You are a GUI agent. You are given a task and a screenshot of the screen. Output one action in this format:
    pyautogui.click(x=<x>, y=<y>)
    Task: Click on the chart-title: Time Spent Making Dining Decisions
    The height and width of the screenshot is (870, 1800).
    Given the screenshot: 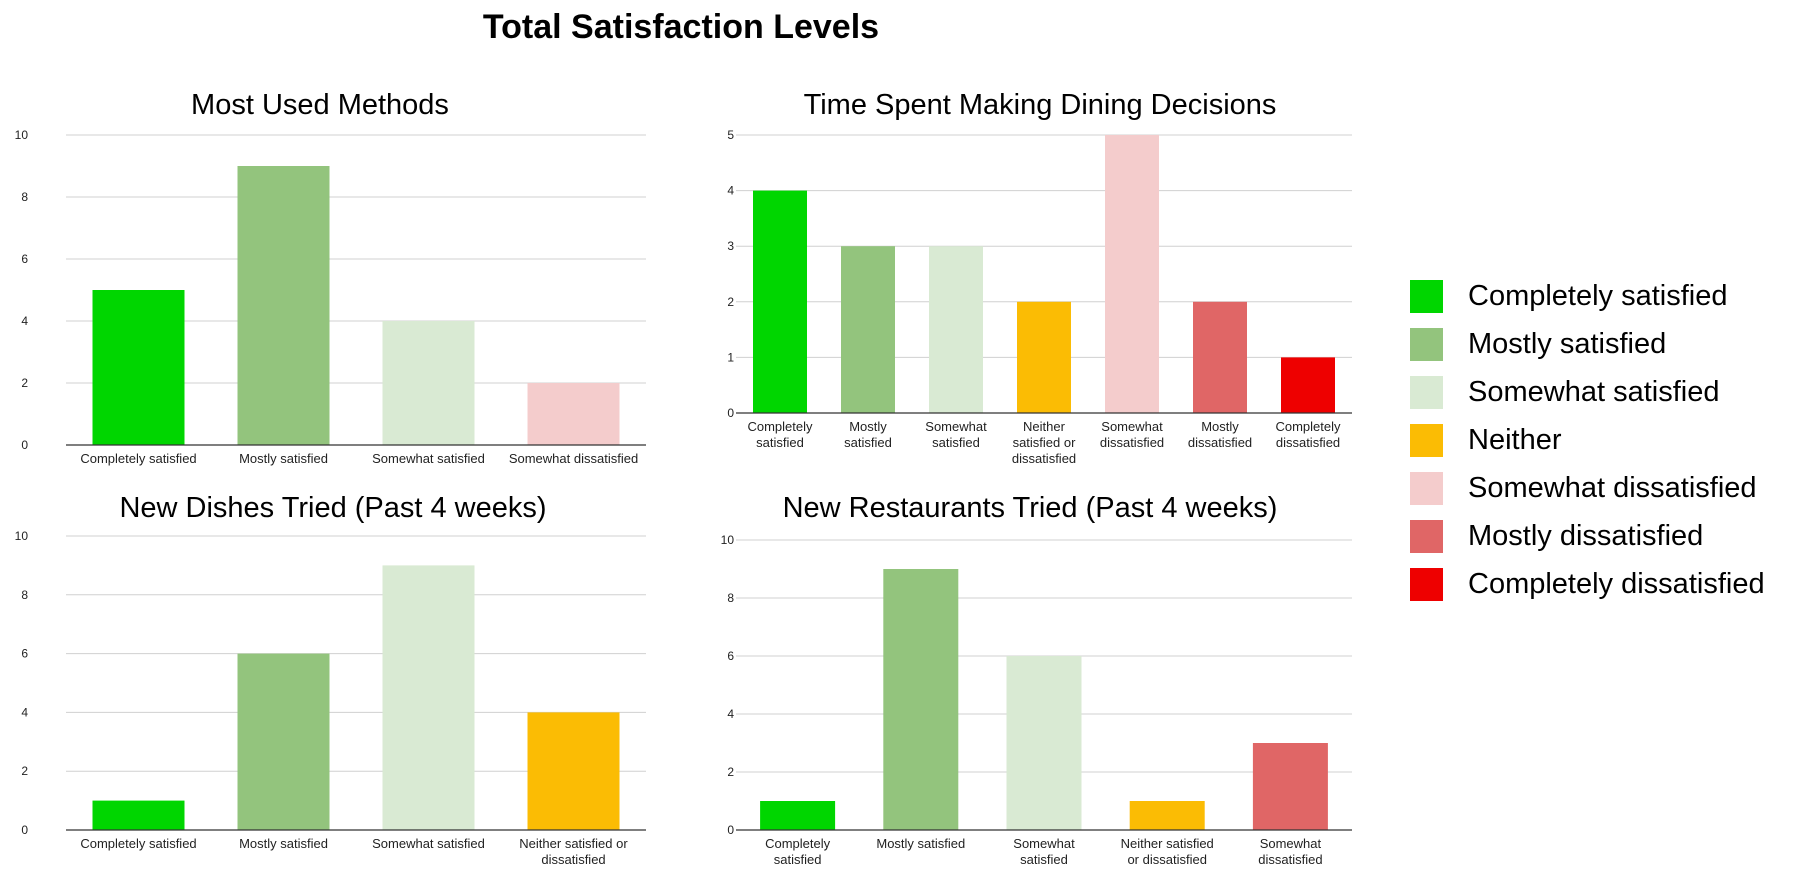 What is the action you would take?
    pyautogui.click(x=1040, y=105)
    